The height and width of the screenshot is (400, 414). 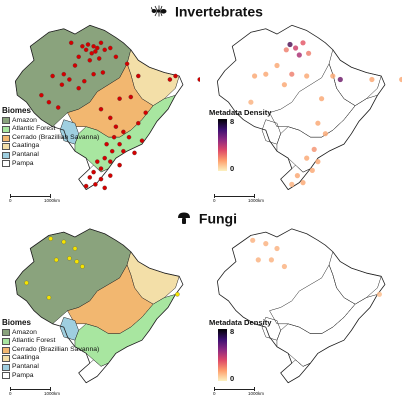 I want to click on biome-legend-item: Caatinga, so click(x=50, y=358).